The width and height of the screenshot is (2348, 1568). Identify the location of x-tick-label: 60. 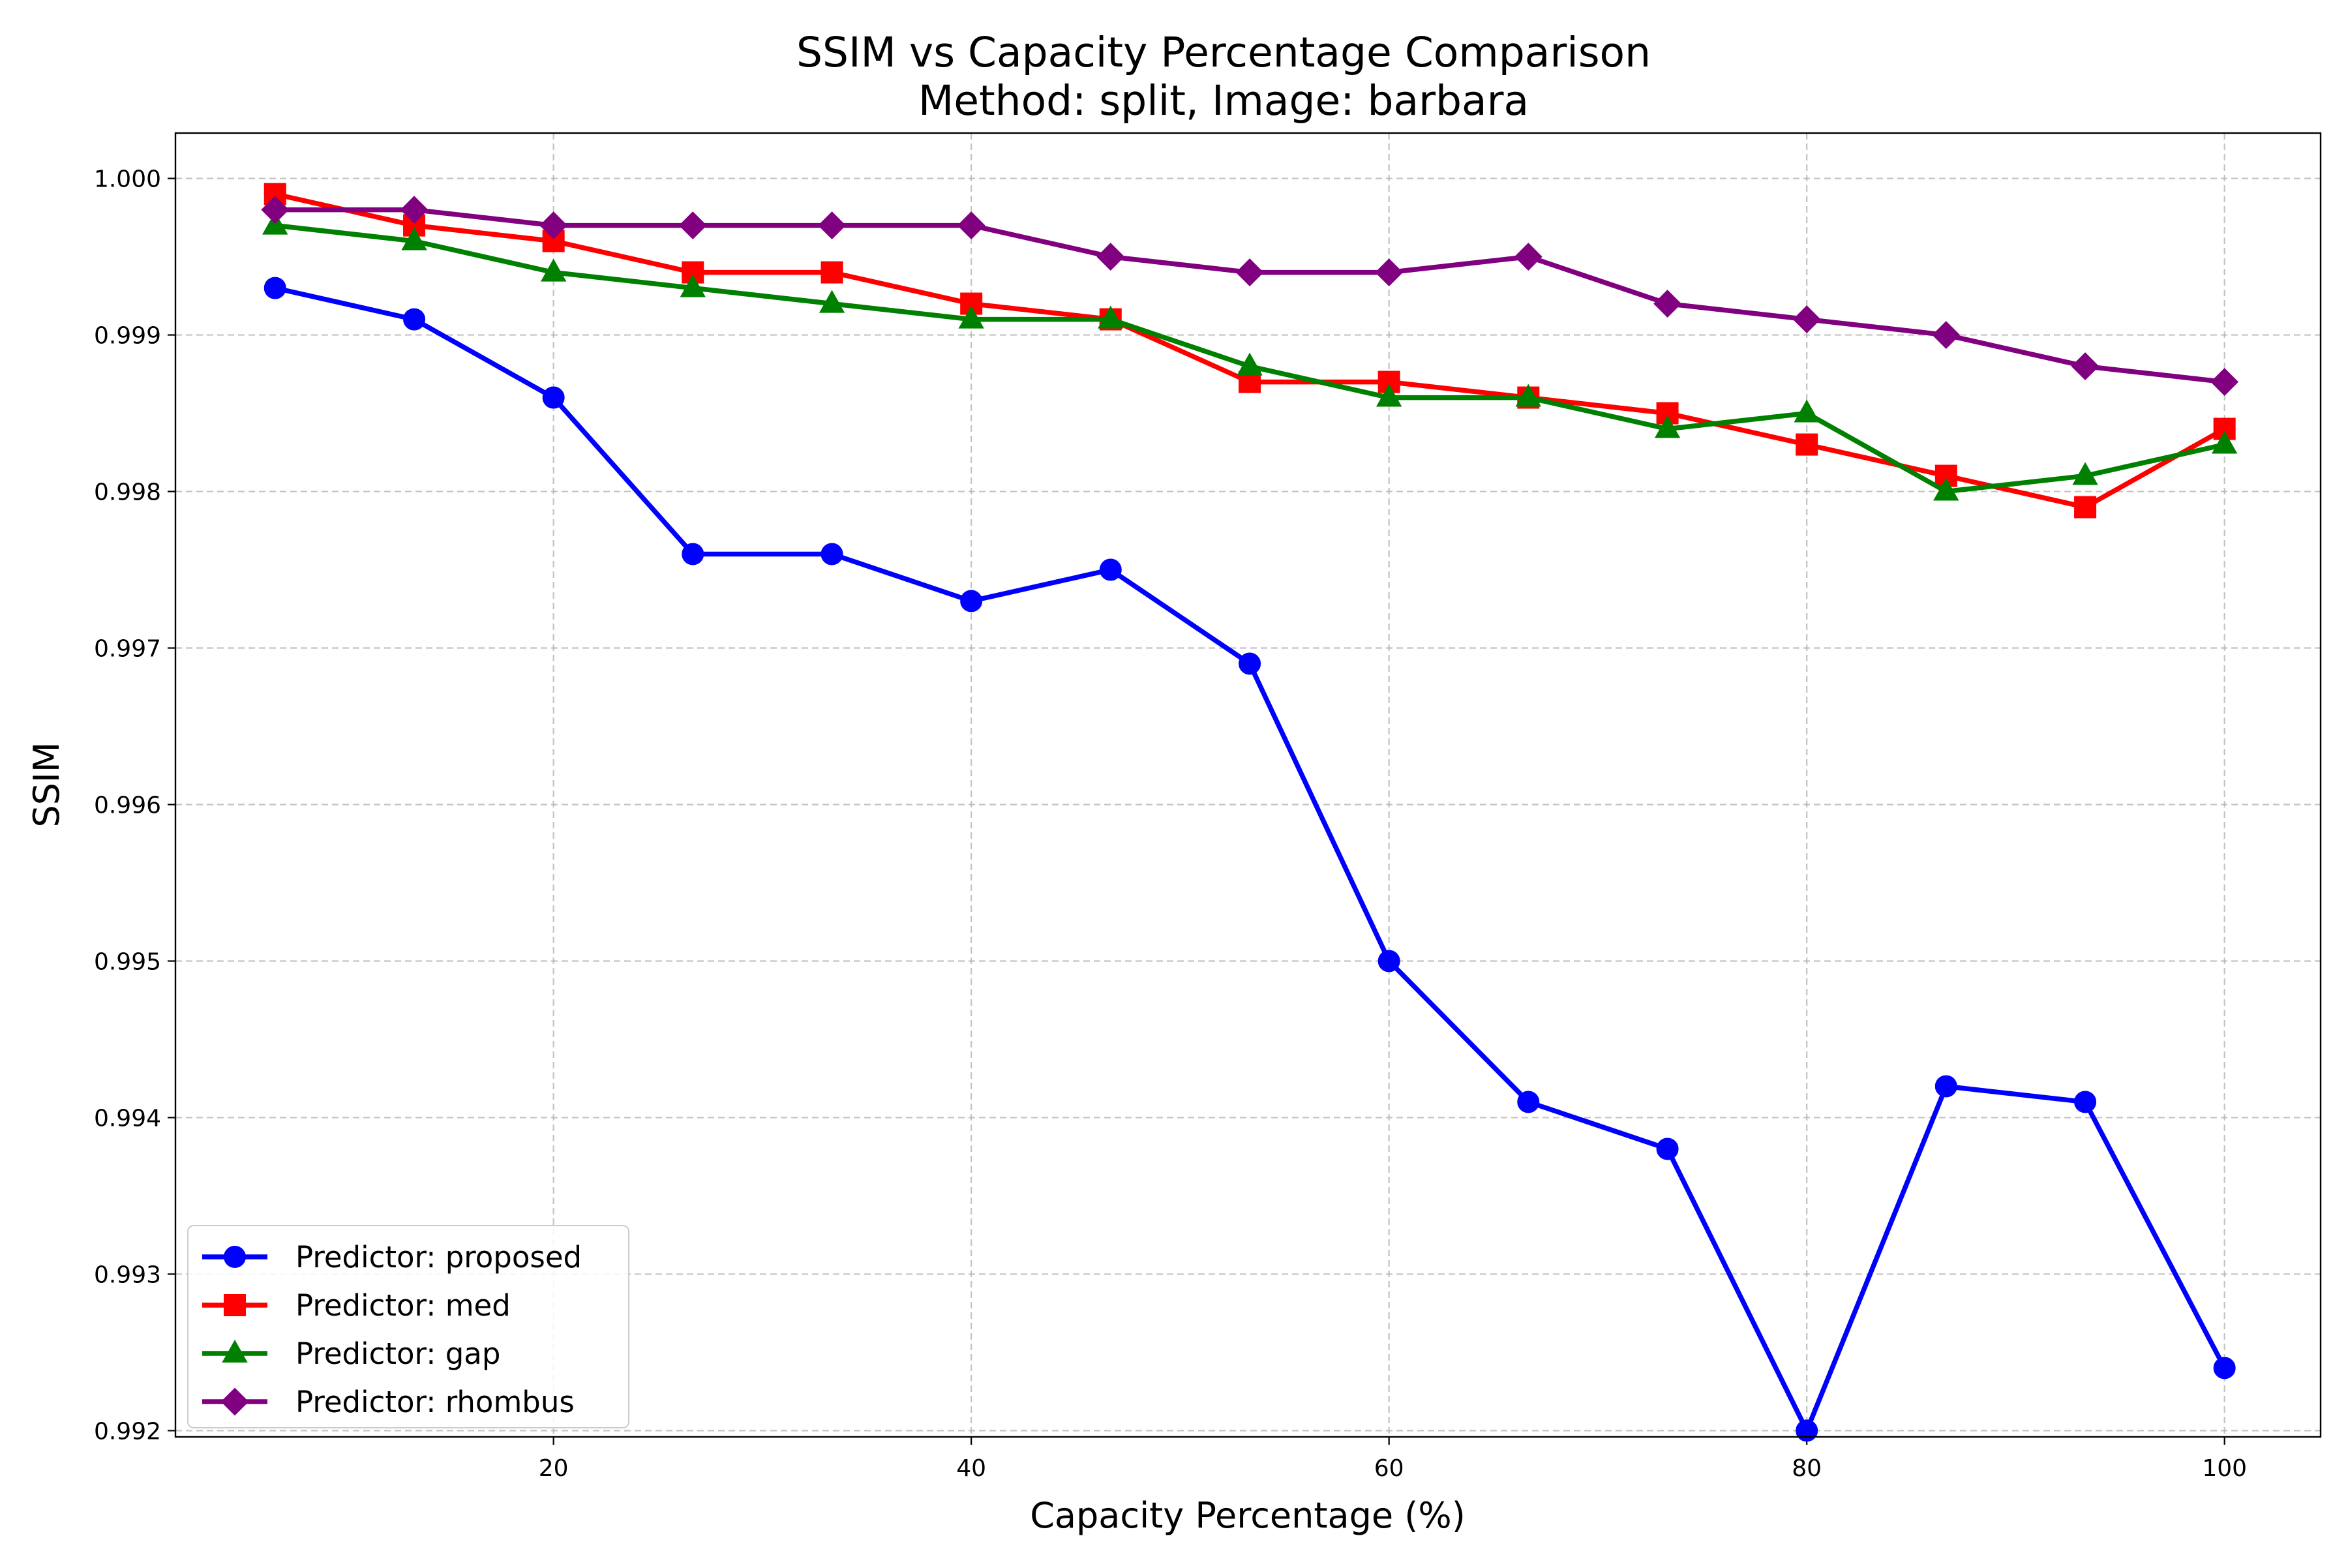
(1389, 1468).